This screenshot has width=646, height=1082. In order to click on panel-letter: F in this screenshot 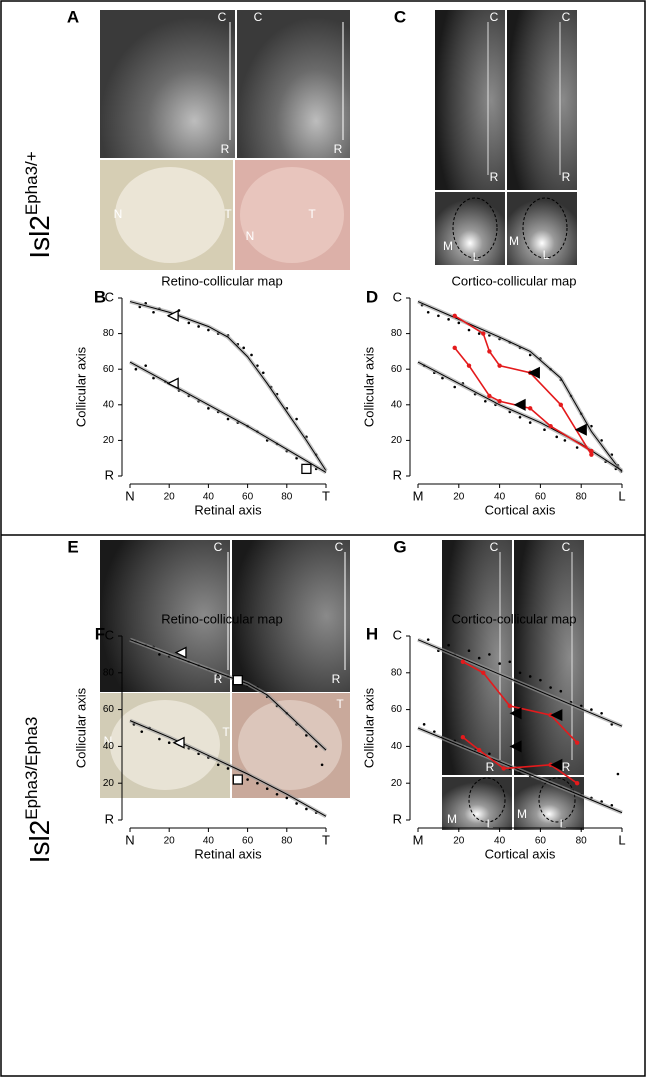, I will do `click(100, 633)`.